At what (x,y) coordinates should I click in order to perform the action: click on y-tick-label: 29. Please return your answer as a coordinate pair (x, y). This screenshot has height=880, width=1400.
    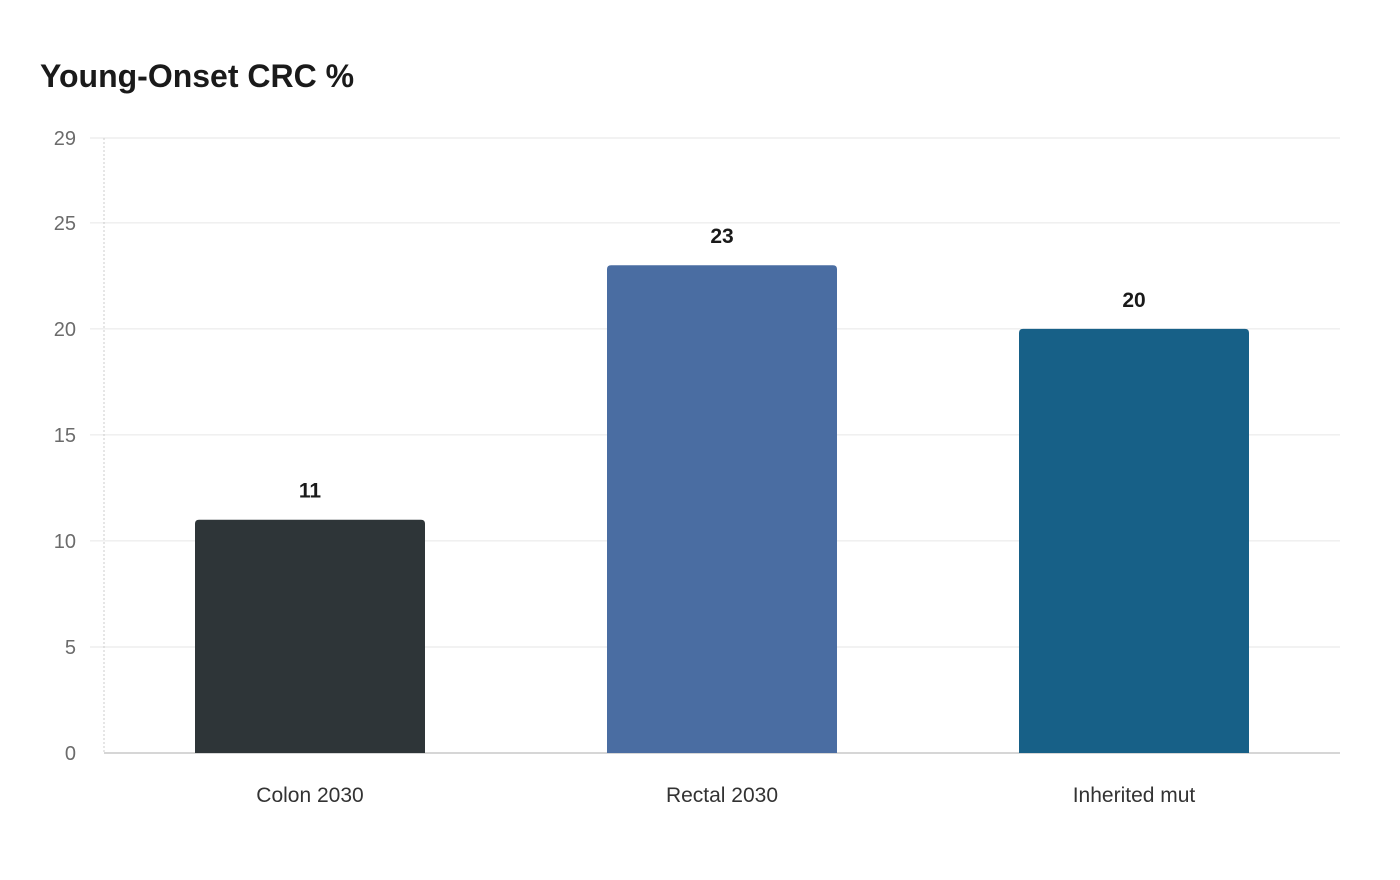
    Looking at the image, I should click on (65, 139).